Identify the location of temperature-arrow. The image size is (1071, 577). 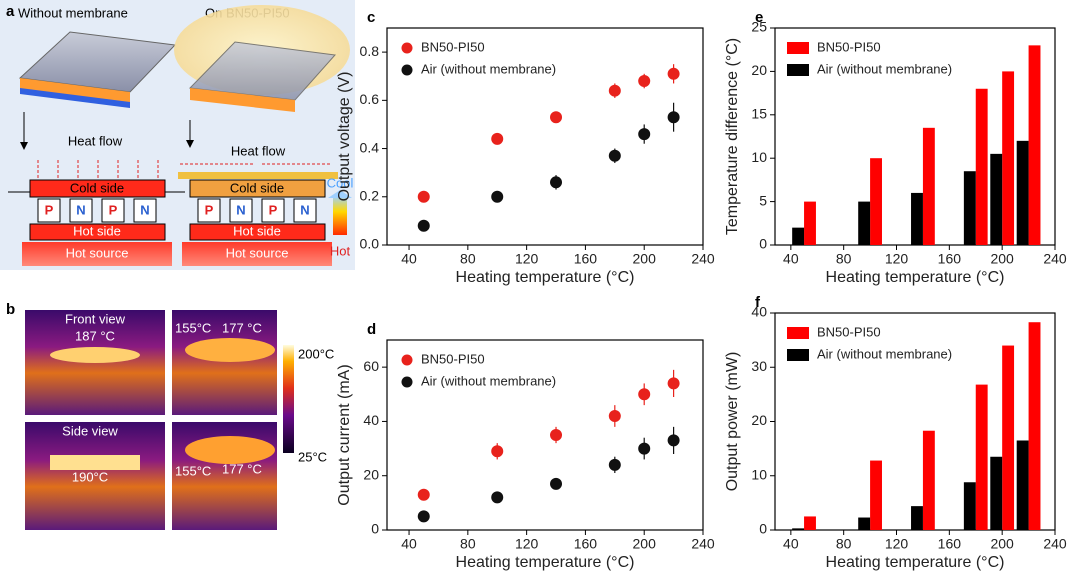
(340, 215).